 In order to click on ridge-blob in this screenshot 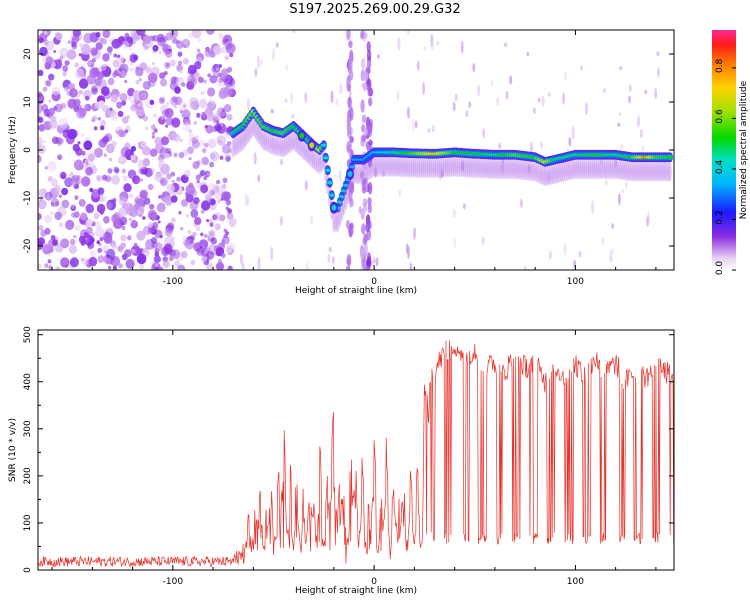, I will do `click(323, 145)`.